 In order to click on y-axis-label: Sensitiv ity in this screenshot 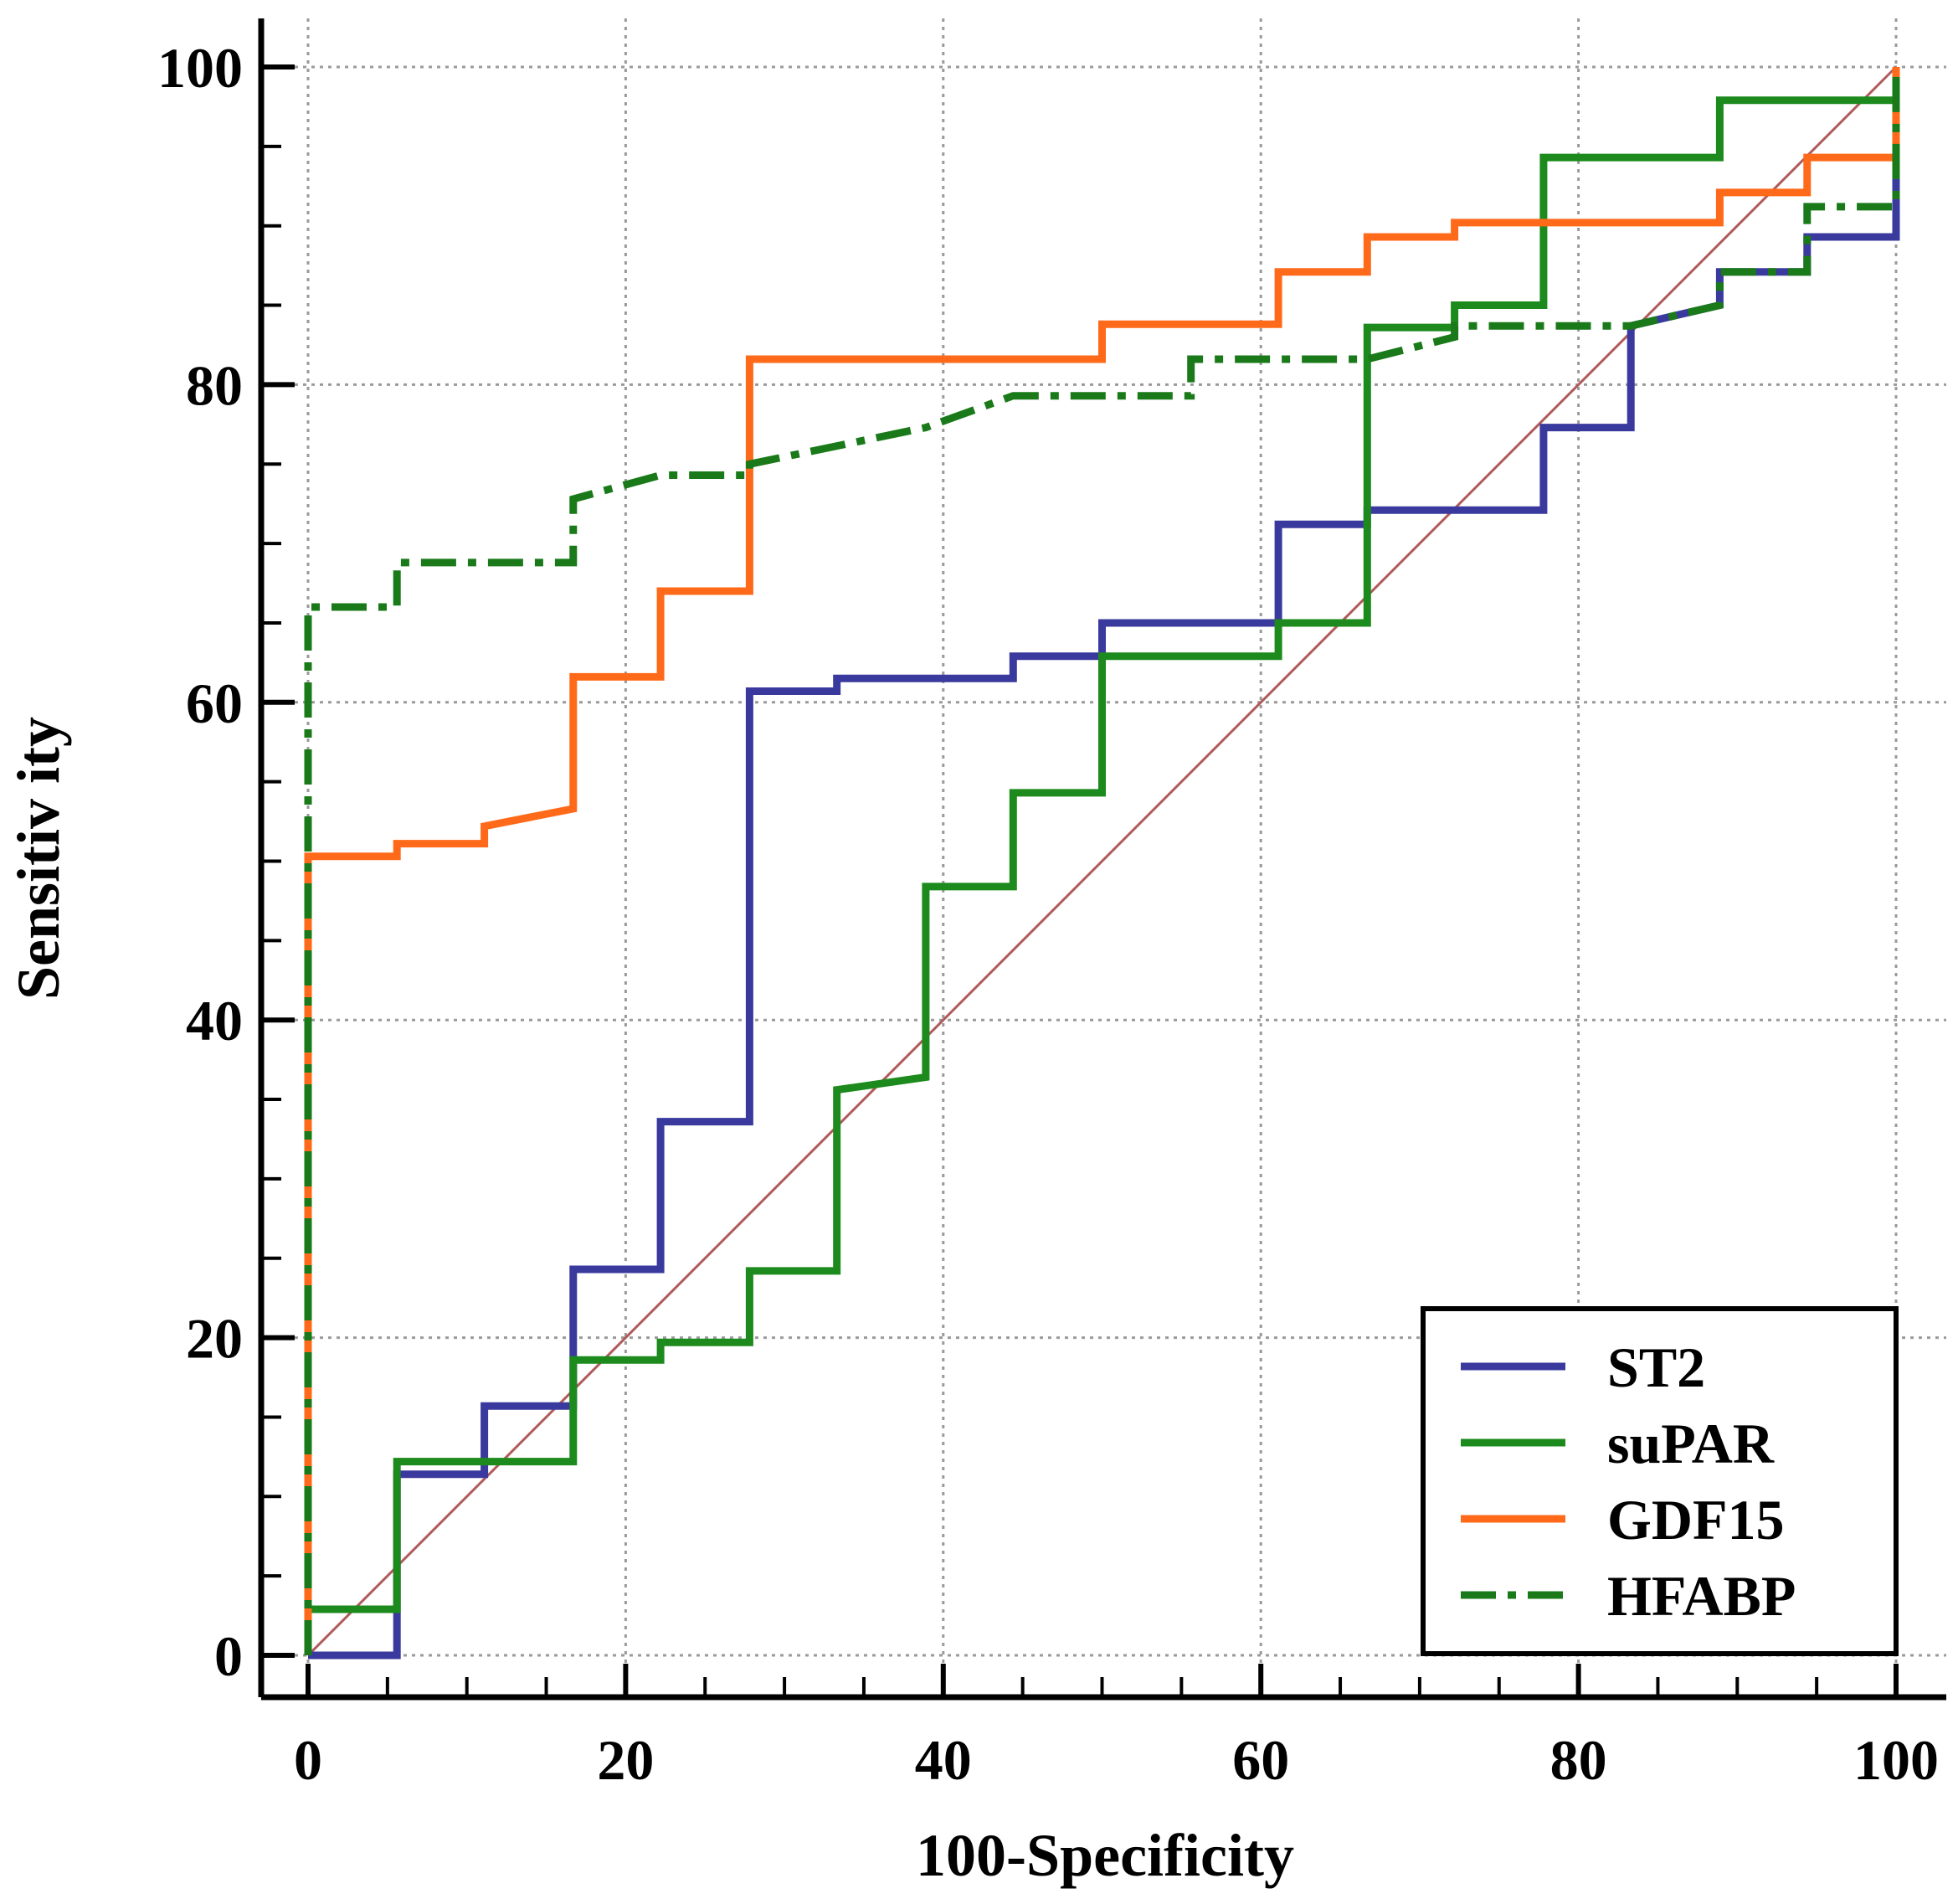, I will do `click(38, 858)`.